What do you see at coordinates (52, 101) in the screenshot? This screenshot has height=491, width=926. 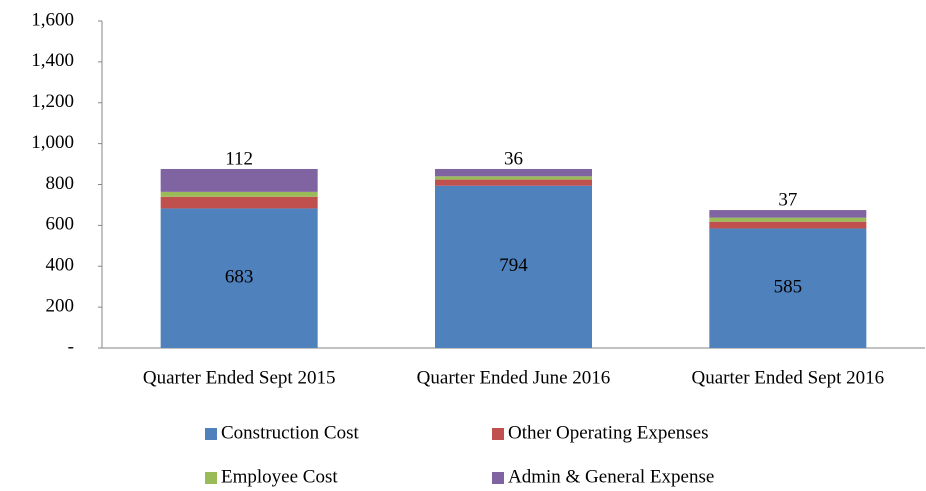 I see `y-tick-label: 1,200` at bounding box center [52, 101].